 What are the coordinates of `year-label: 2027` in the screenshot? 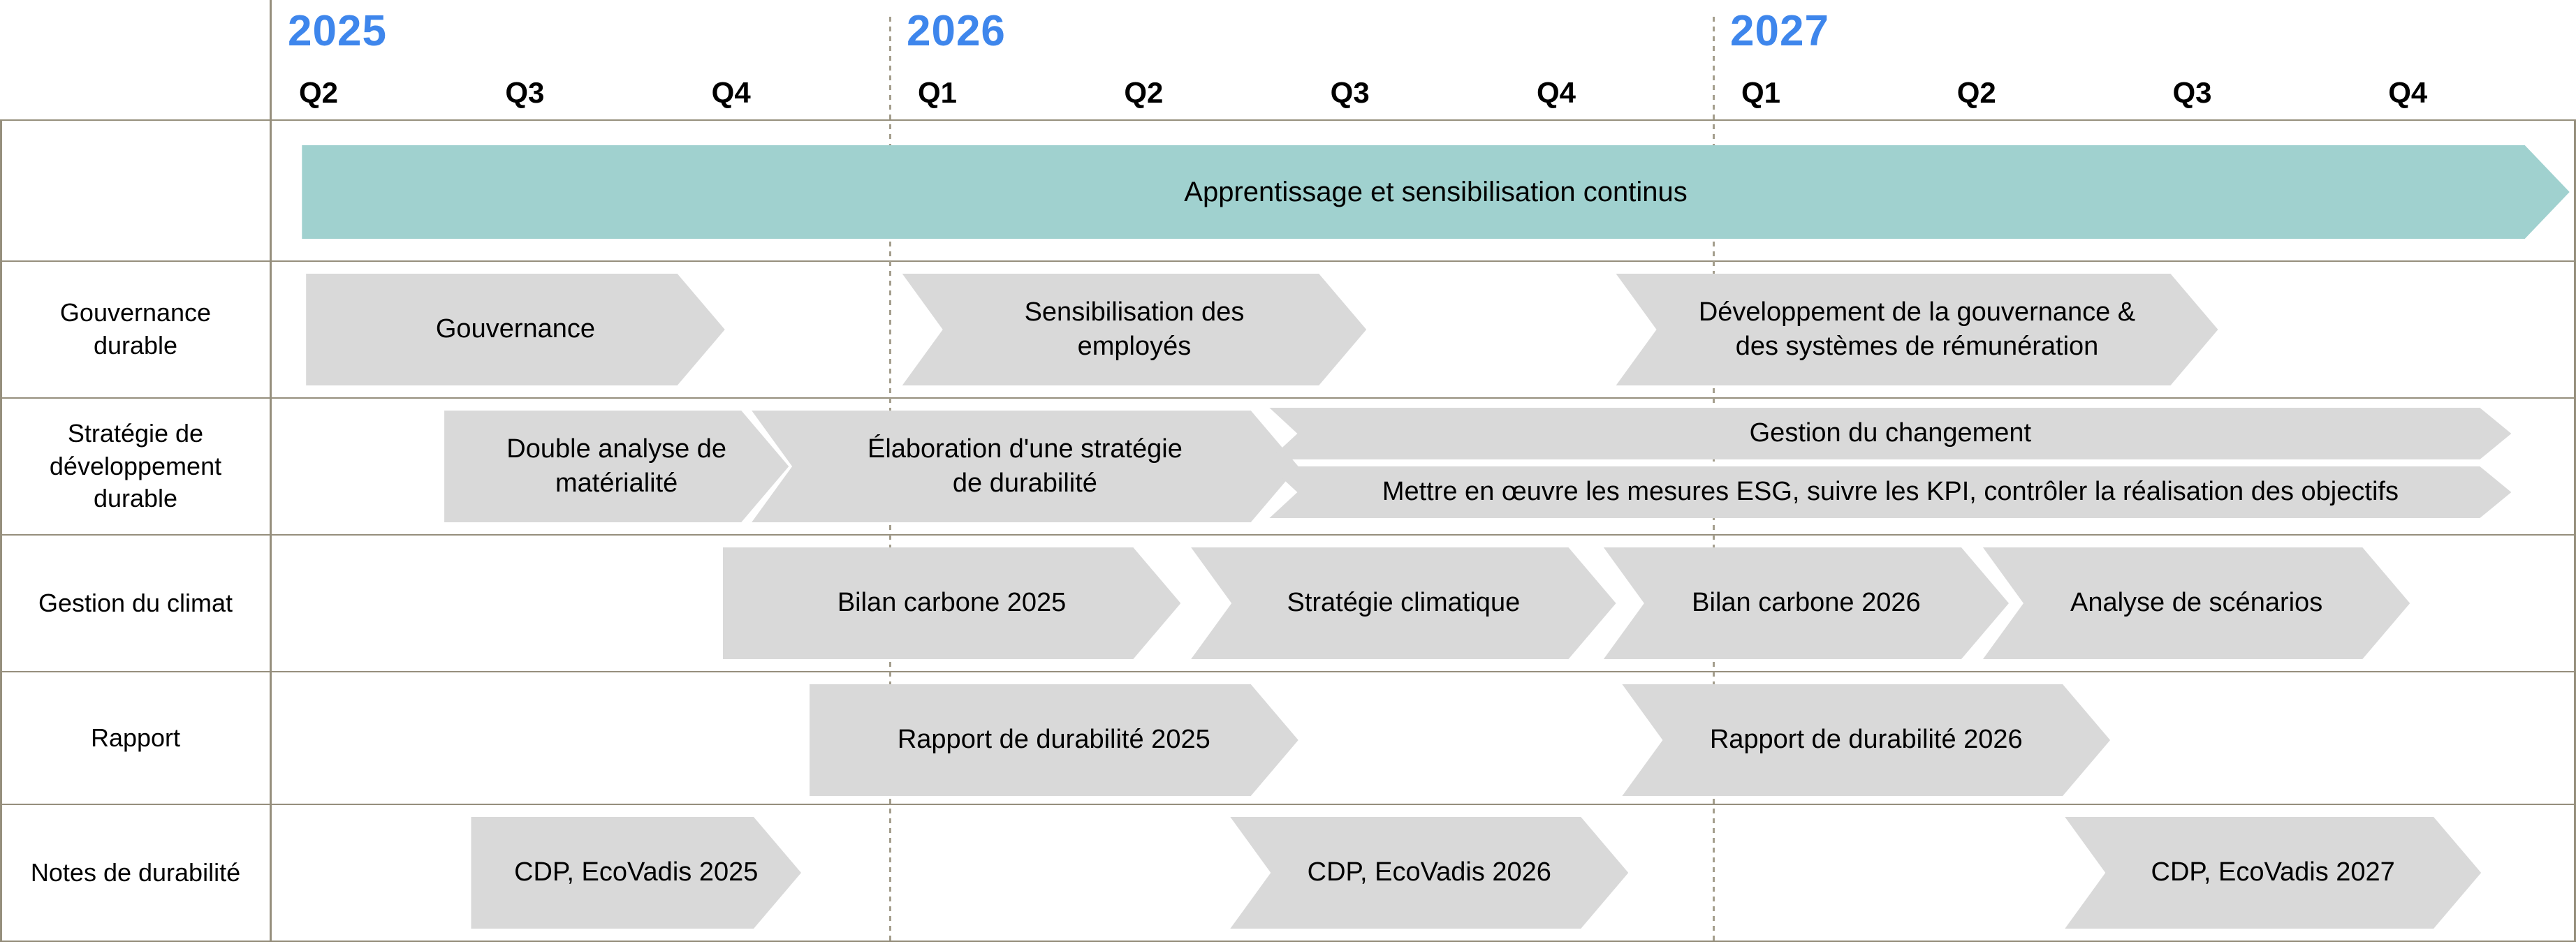 It's located at (1779, 31).